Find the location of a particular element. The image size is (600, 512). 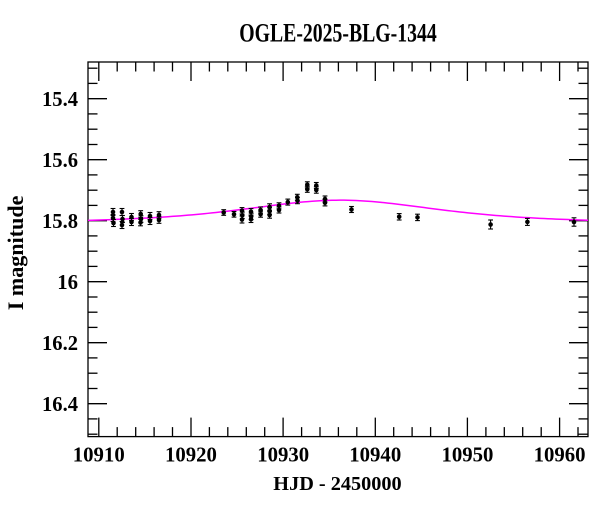

svg-text: HJD - 2450000 is located at coordinates (337, 484).